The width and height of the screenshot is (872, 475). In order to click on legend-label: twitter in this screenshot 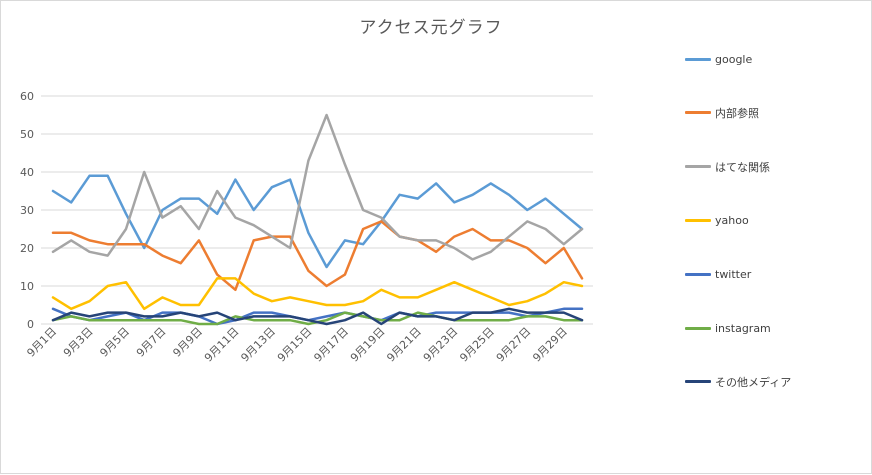, I will do `click(733, 274)`.